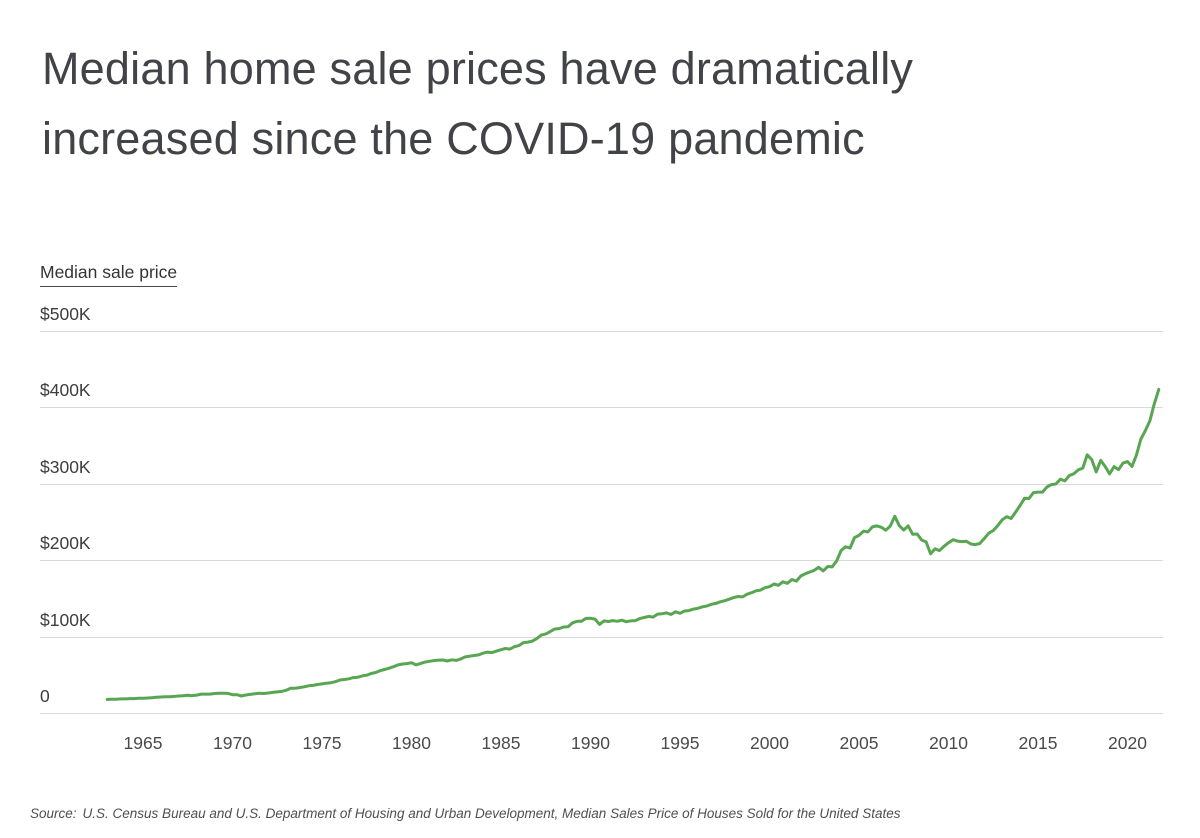  Describe the element at coordinates (680, 743) in the screenshot. I see `x-tick-label: 1995` at that location.